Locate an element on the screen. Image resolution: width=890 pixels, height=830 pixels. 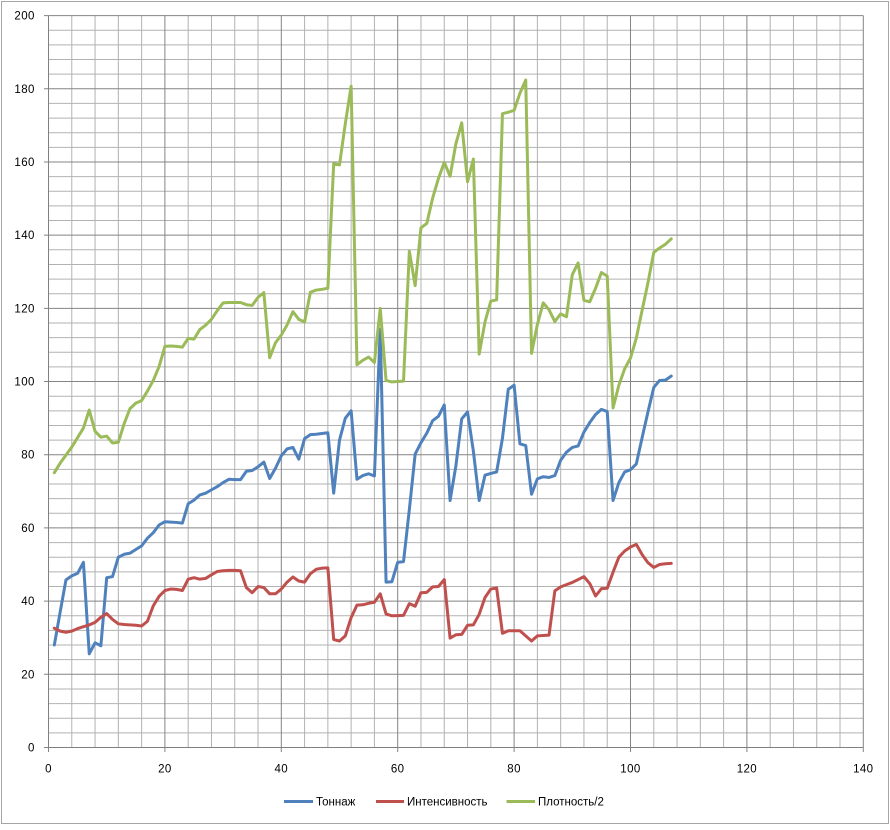
svg-text: Тоннаж is located at coordinates (336, 803).